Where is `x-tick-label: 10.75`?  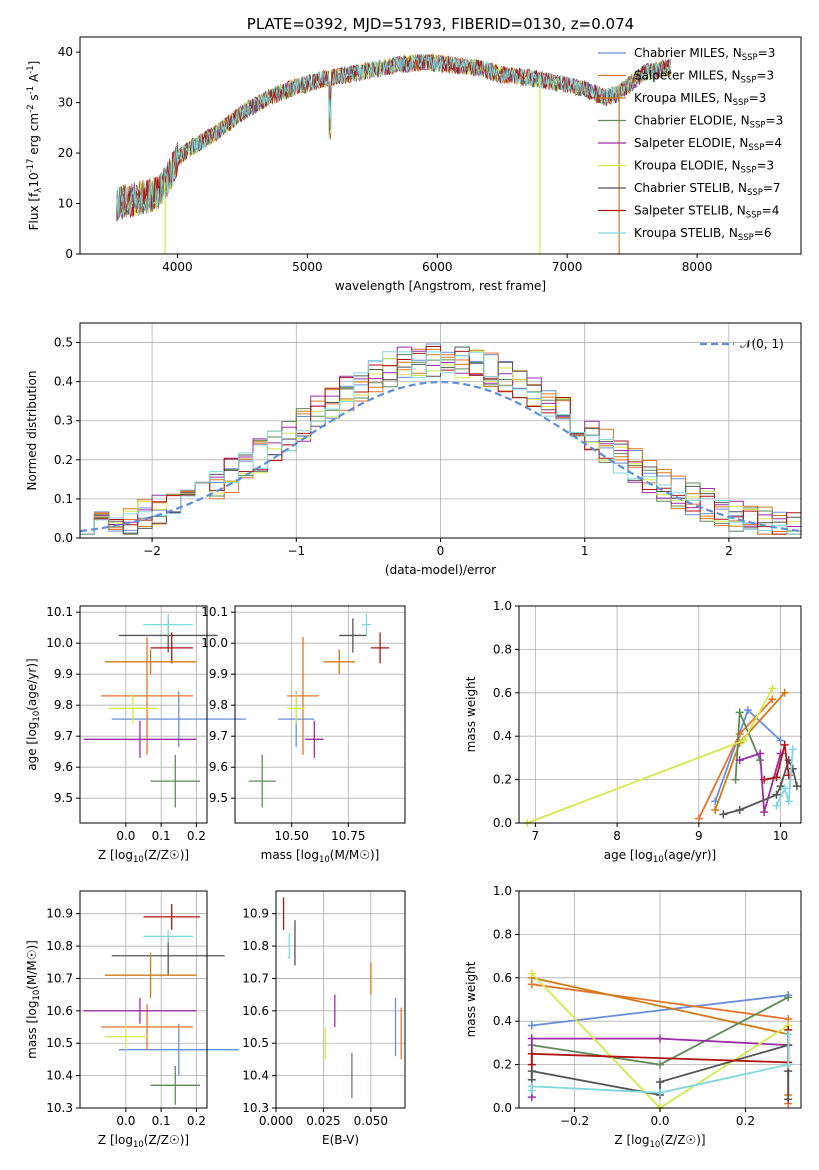
x-tick-label: 10.75 is located at coordinates (348, 836).